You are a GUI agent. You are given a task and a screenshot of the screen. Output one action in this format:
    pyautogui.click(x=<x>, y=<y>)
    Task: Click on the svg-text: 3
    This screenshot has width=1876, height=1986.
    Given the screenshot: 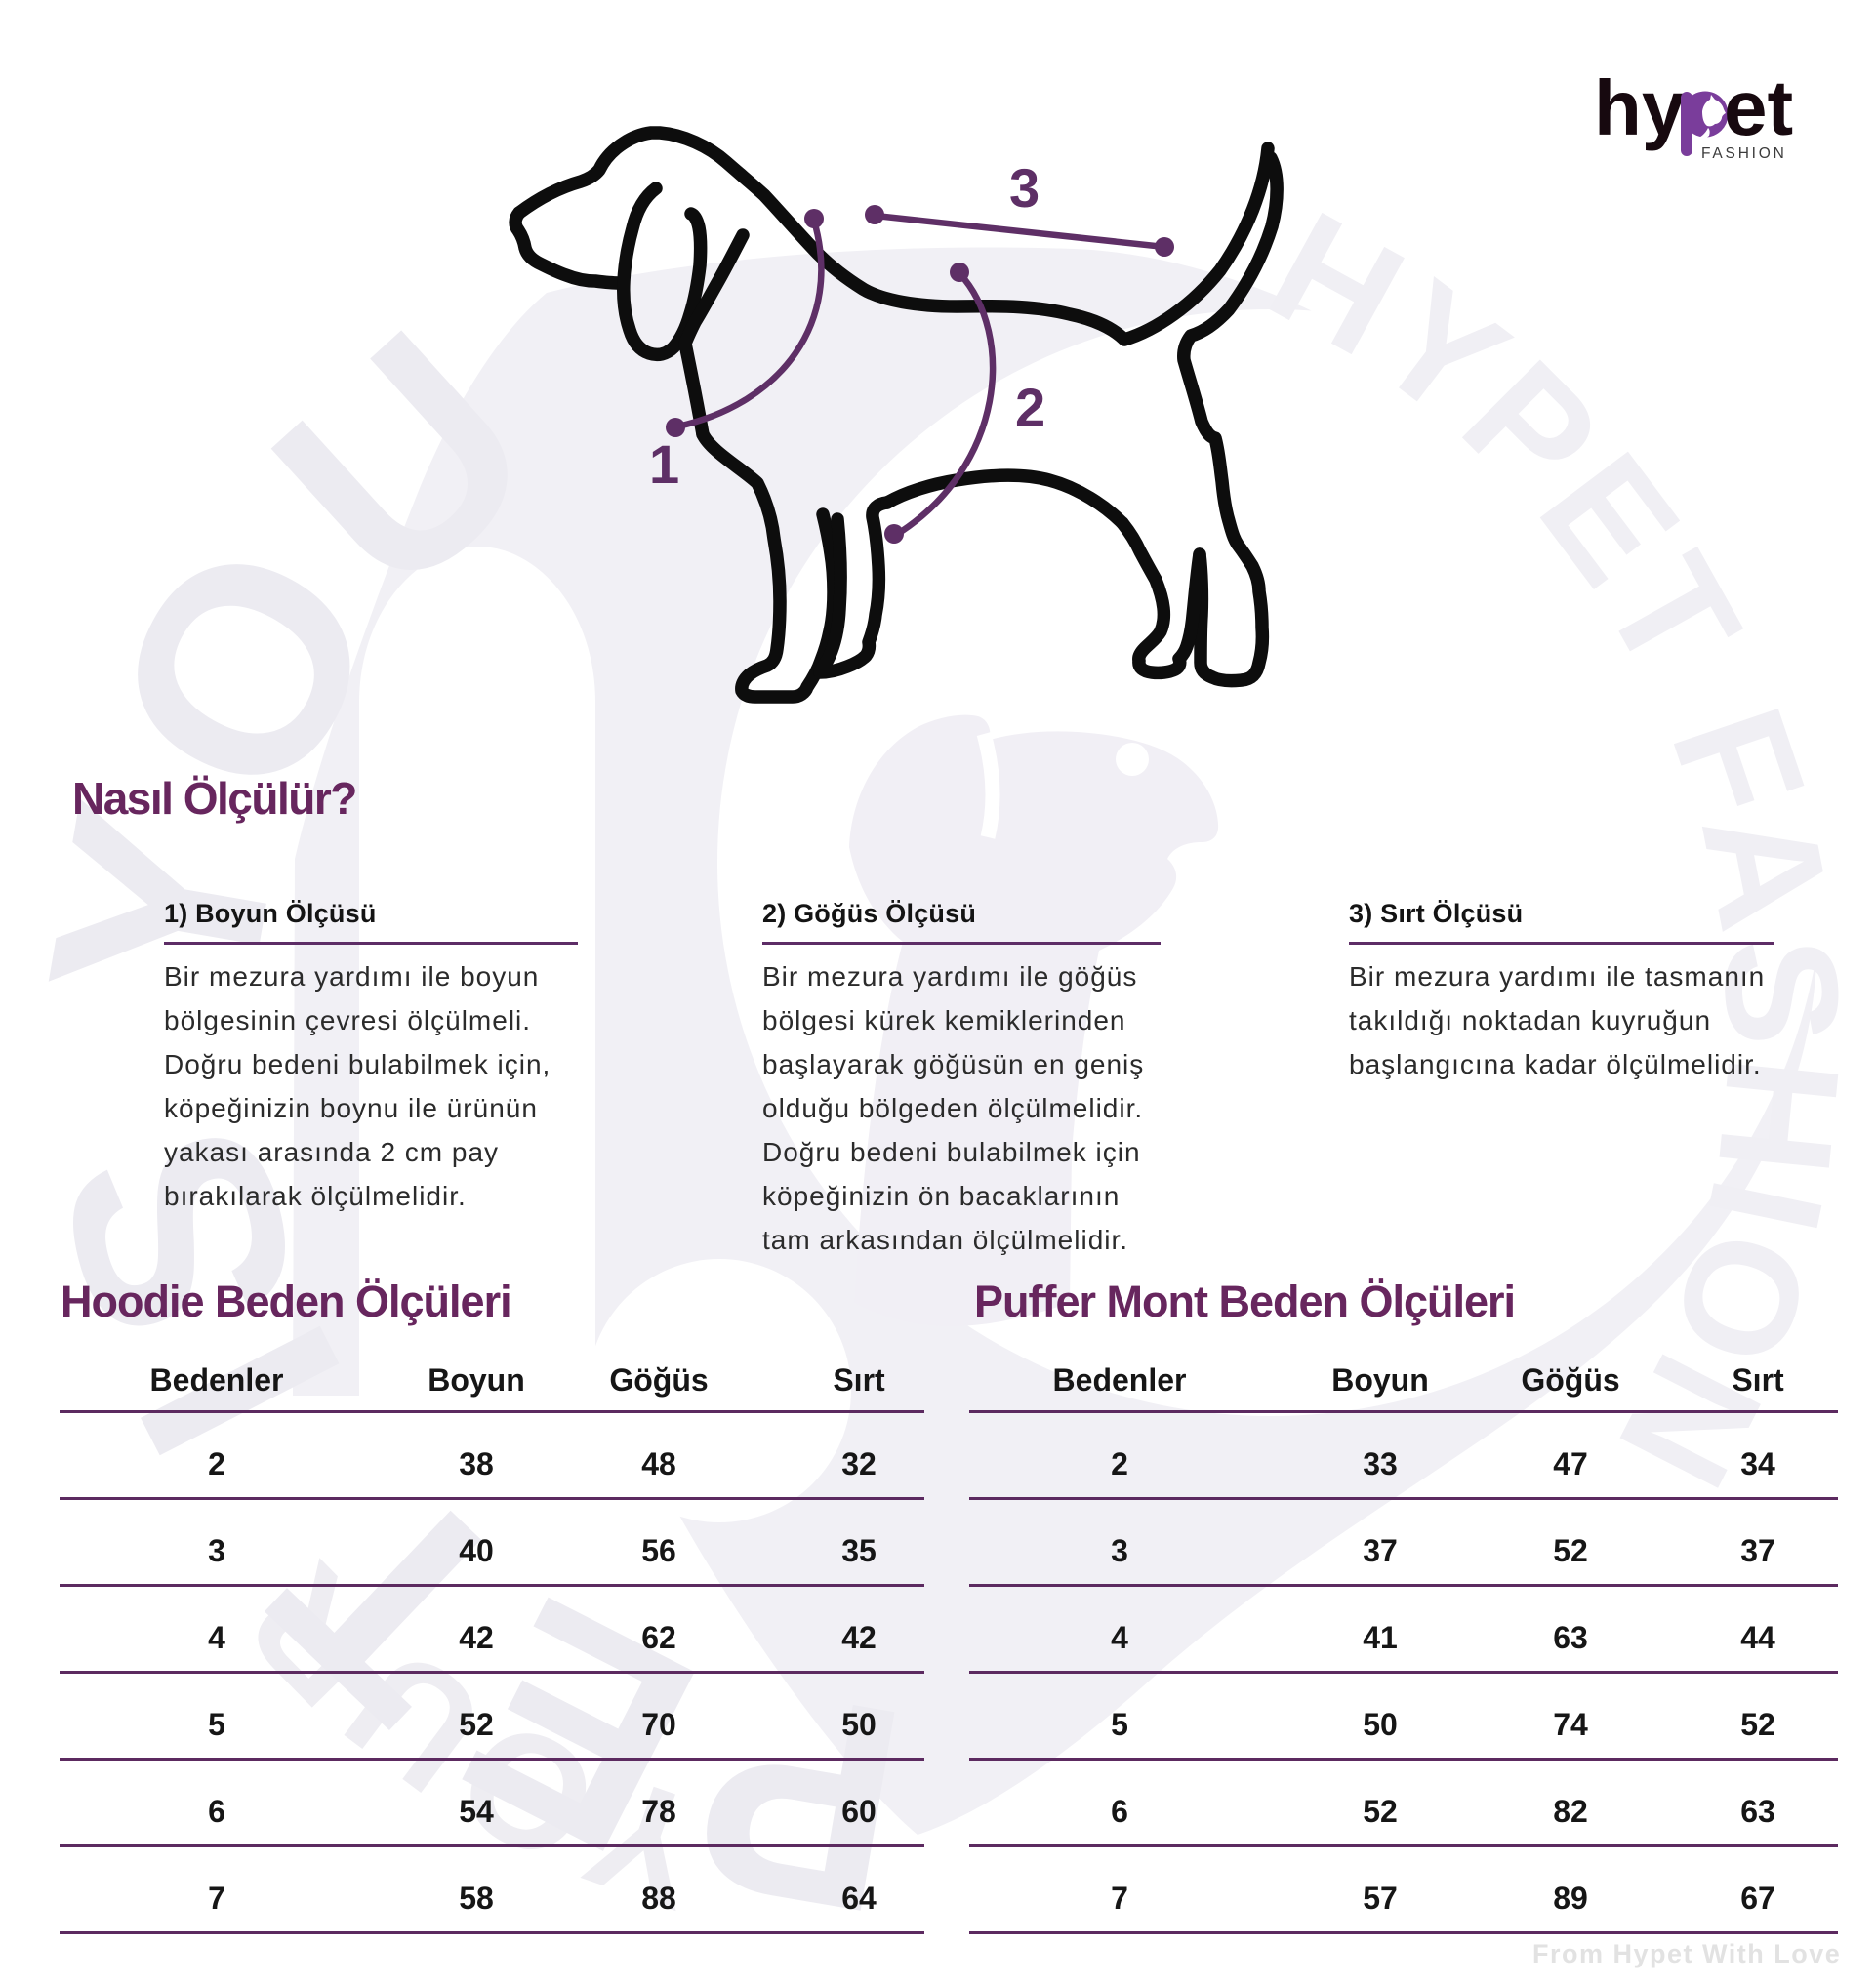 What is the action you would take?
    pyautogui.click(x=1024, y=188)
    